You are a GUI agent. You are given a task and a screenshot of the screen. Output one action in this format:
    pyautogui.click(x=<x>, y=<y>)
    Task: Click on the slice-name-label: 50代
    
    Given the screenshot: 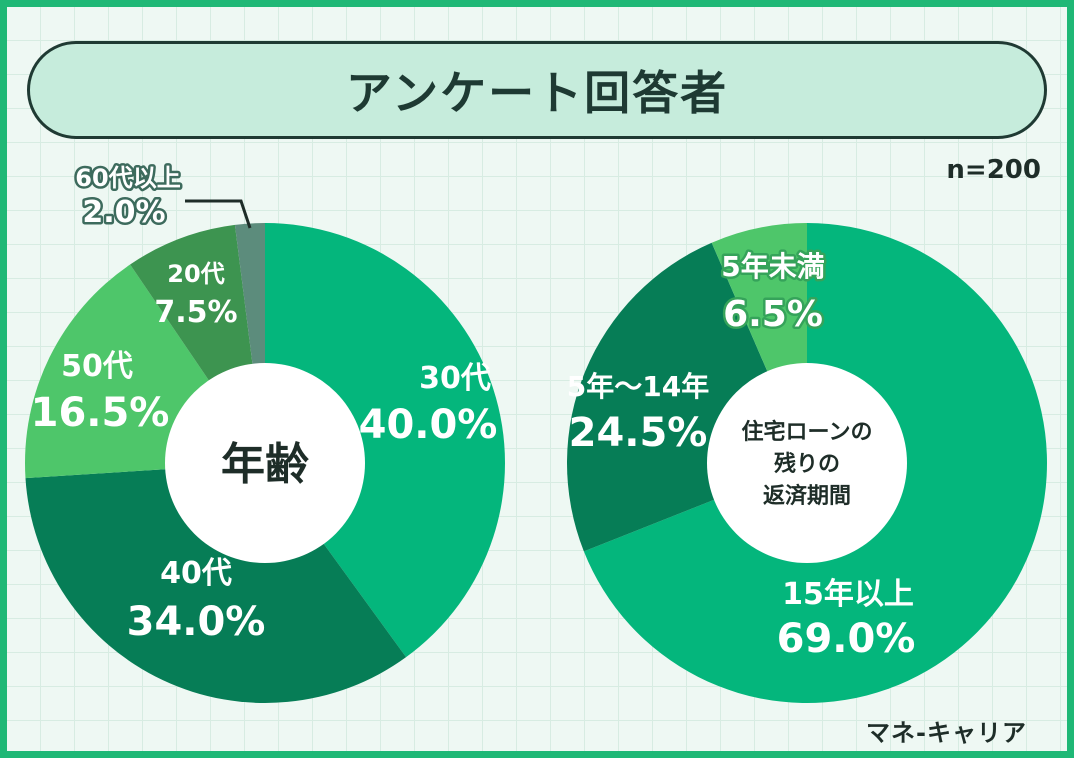 What is the action you would take?
    pyautogui.click(x=97, y=366)
    